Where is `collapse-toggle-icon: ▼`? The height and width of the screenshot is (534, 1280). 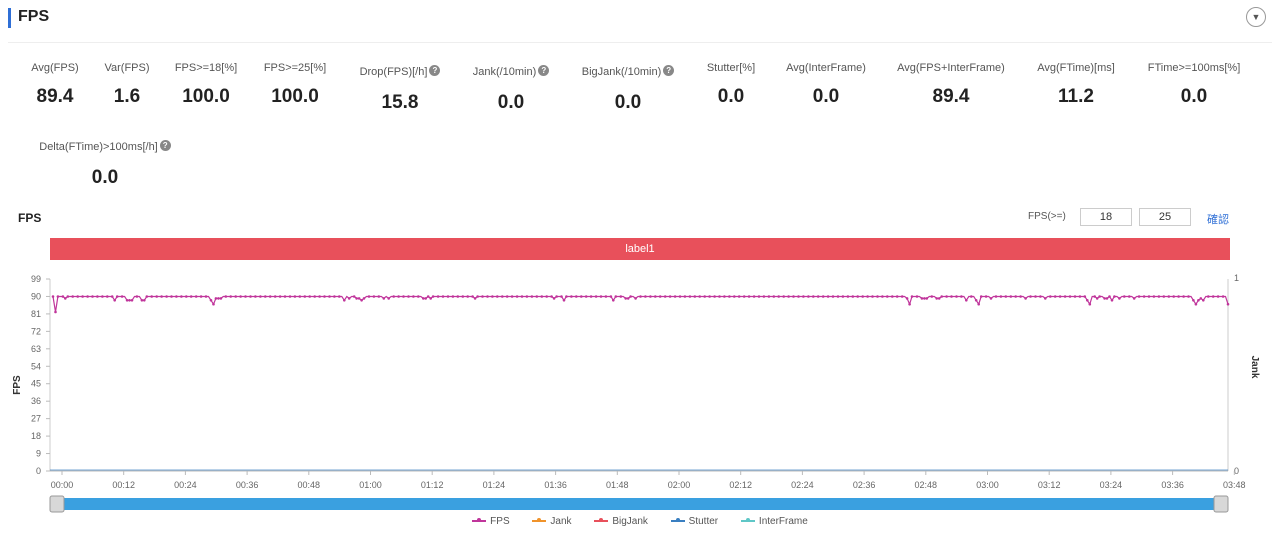
collapse-toggle-icon: ▼ is located at coordinates (1256, 17).